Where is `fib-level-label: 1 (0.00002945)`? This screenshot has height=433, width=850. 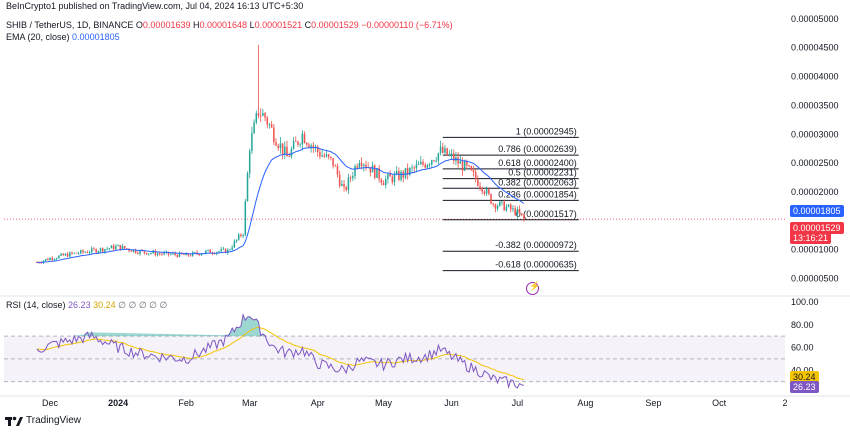
fib-level-label: 1 (0.00002945) is located at coordinates (546, 131).